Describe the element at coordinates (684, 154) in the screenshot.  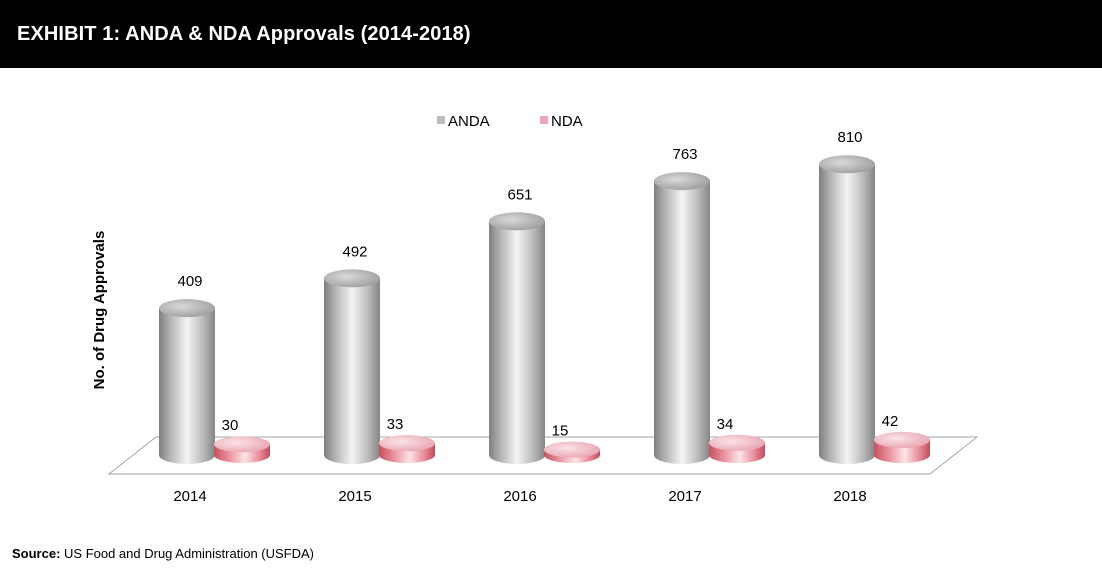
I see `anda-value-label-2017: 763` at that location.